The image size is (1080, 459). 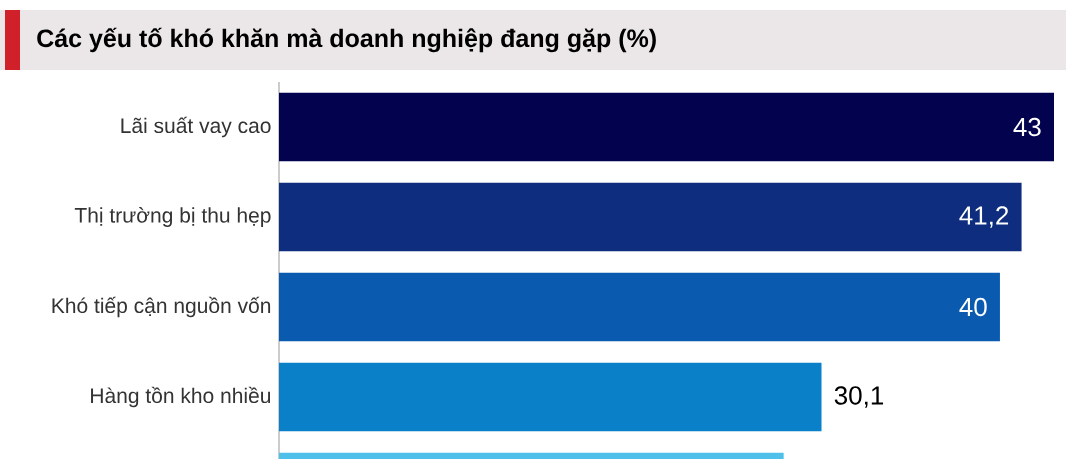 What do you see at coordinates (984, 217) in the screenshot?
I see `data-label: 41,2` at bounding box center [984, 217].